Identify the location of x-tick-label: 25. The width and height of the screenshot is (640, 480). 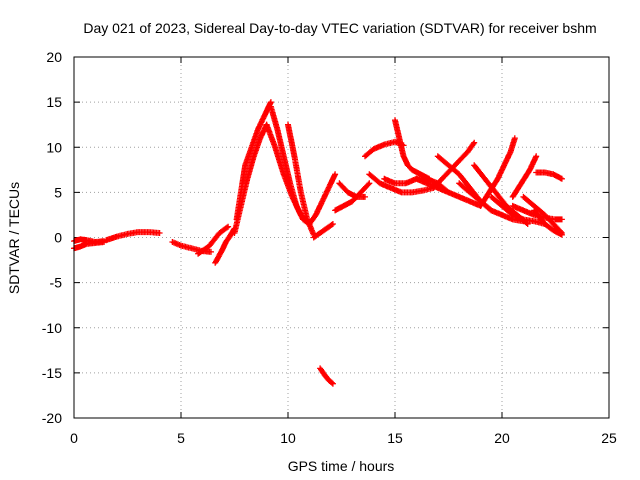
(609, 438).